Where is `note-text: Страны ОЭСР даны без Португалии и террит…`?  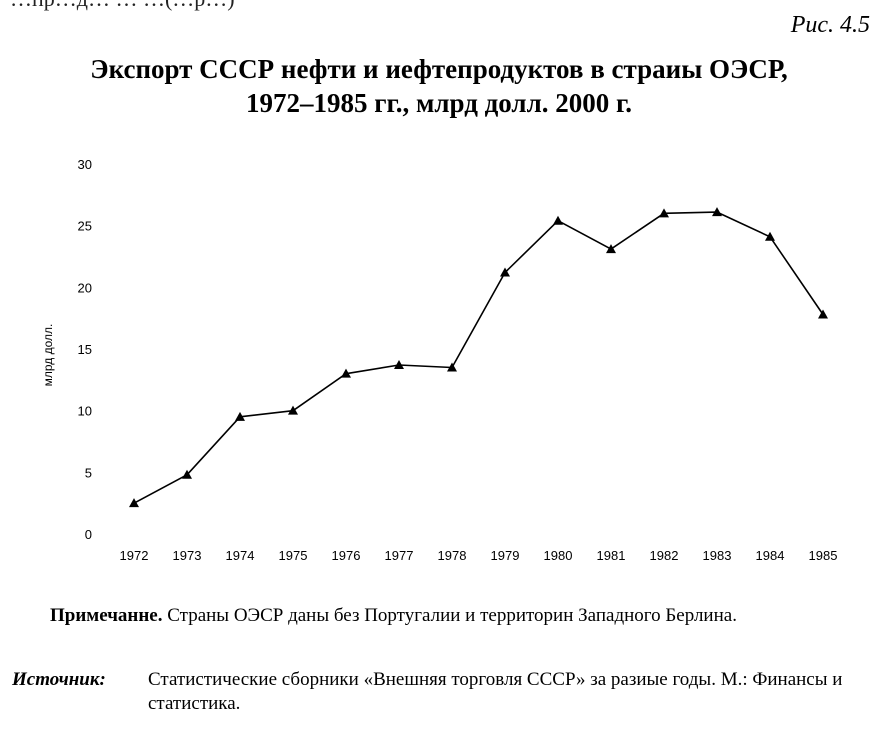 note-text: Страны ОЭСР даны без Португалии и террит… is located at coordinates (449, 615).